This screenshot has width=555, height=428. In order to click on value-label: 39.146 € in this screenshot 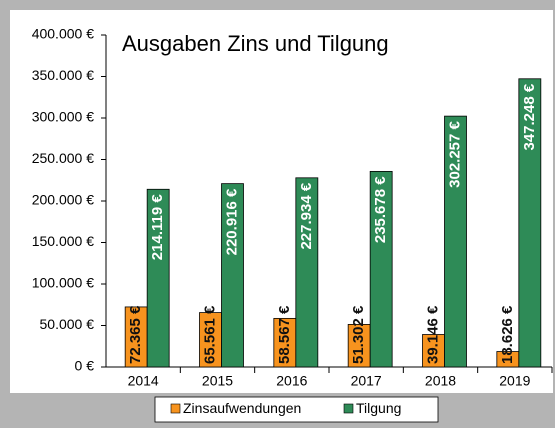, I will do `click(432, 334)`.